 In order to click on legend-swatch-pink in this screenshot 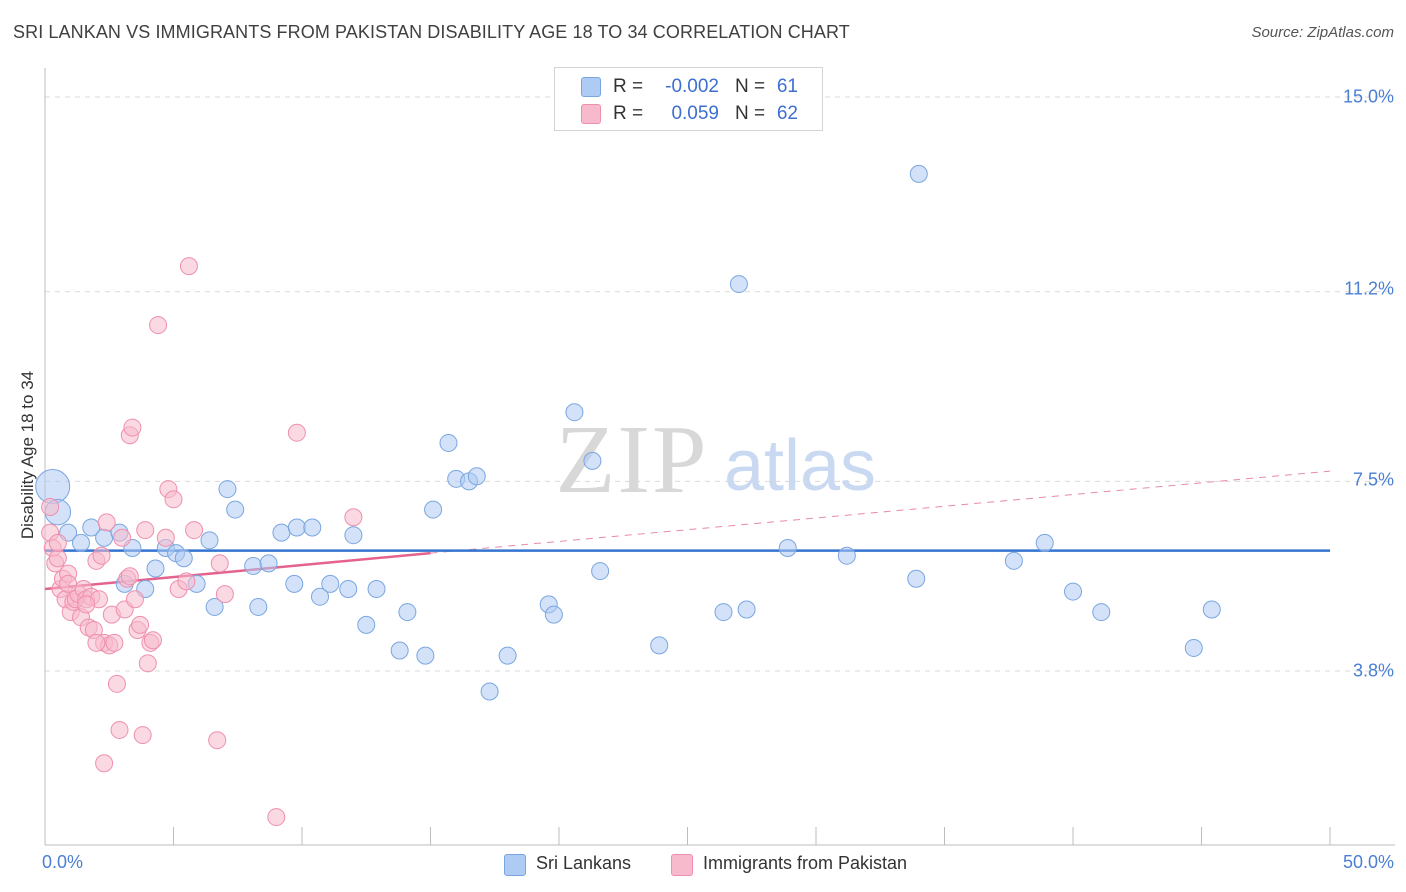, I will do `click(682, 865)`.